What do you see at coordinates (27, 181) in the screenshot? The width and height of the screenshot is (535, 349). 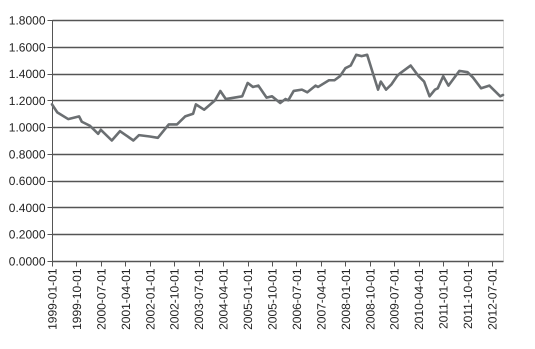 I see `y-tick-label: 0.6000` at bounding box center [27, 181].